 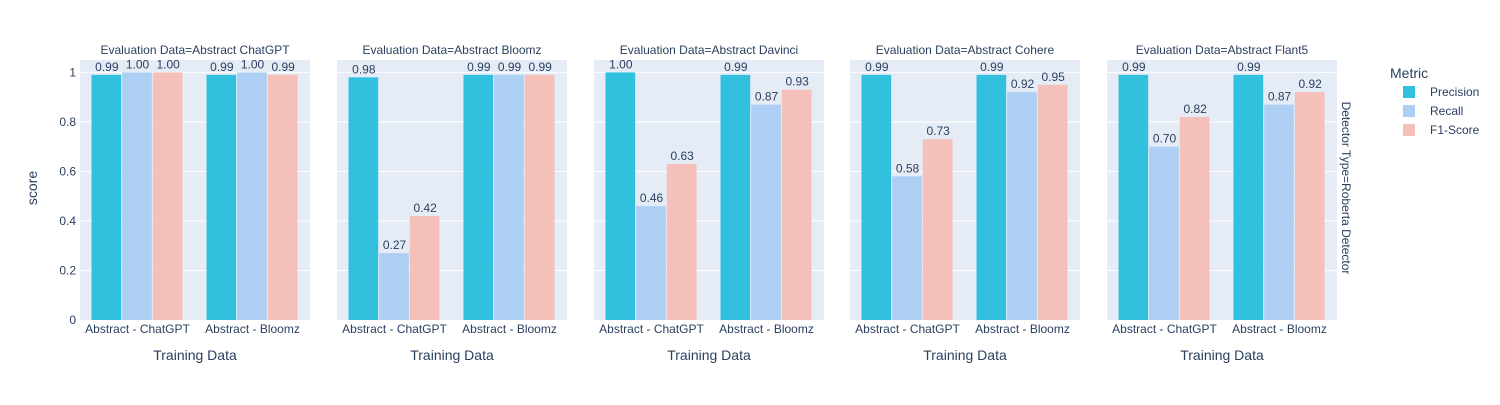 What do you see at coordinates (195, 50) in the screenshot?
I see `panel-title: Evaluation Data=Abstract ChatGPT` at bounding box center [195, 50].